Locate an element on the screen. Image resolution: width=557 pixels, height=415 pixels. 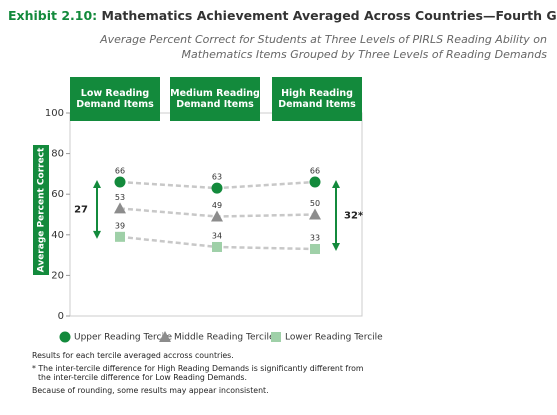
y-tick-label: 20 is located at coordinates (57, 275).